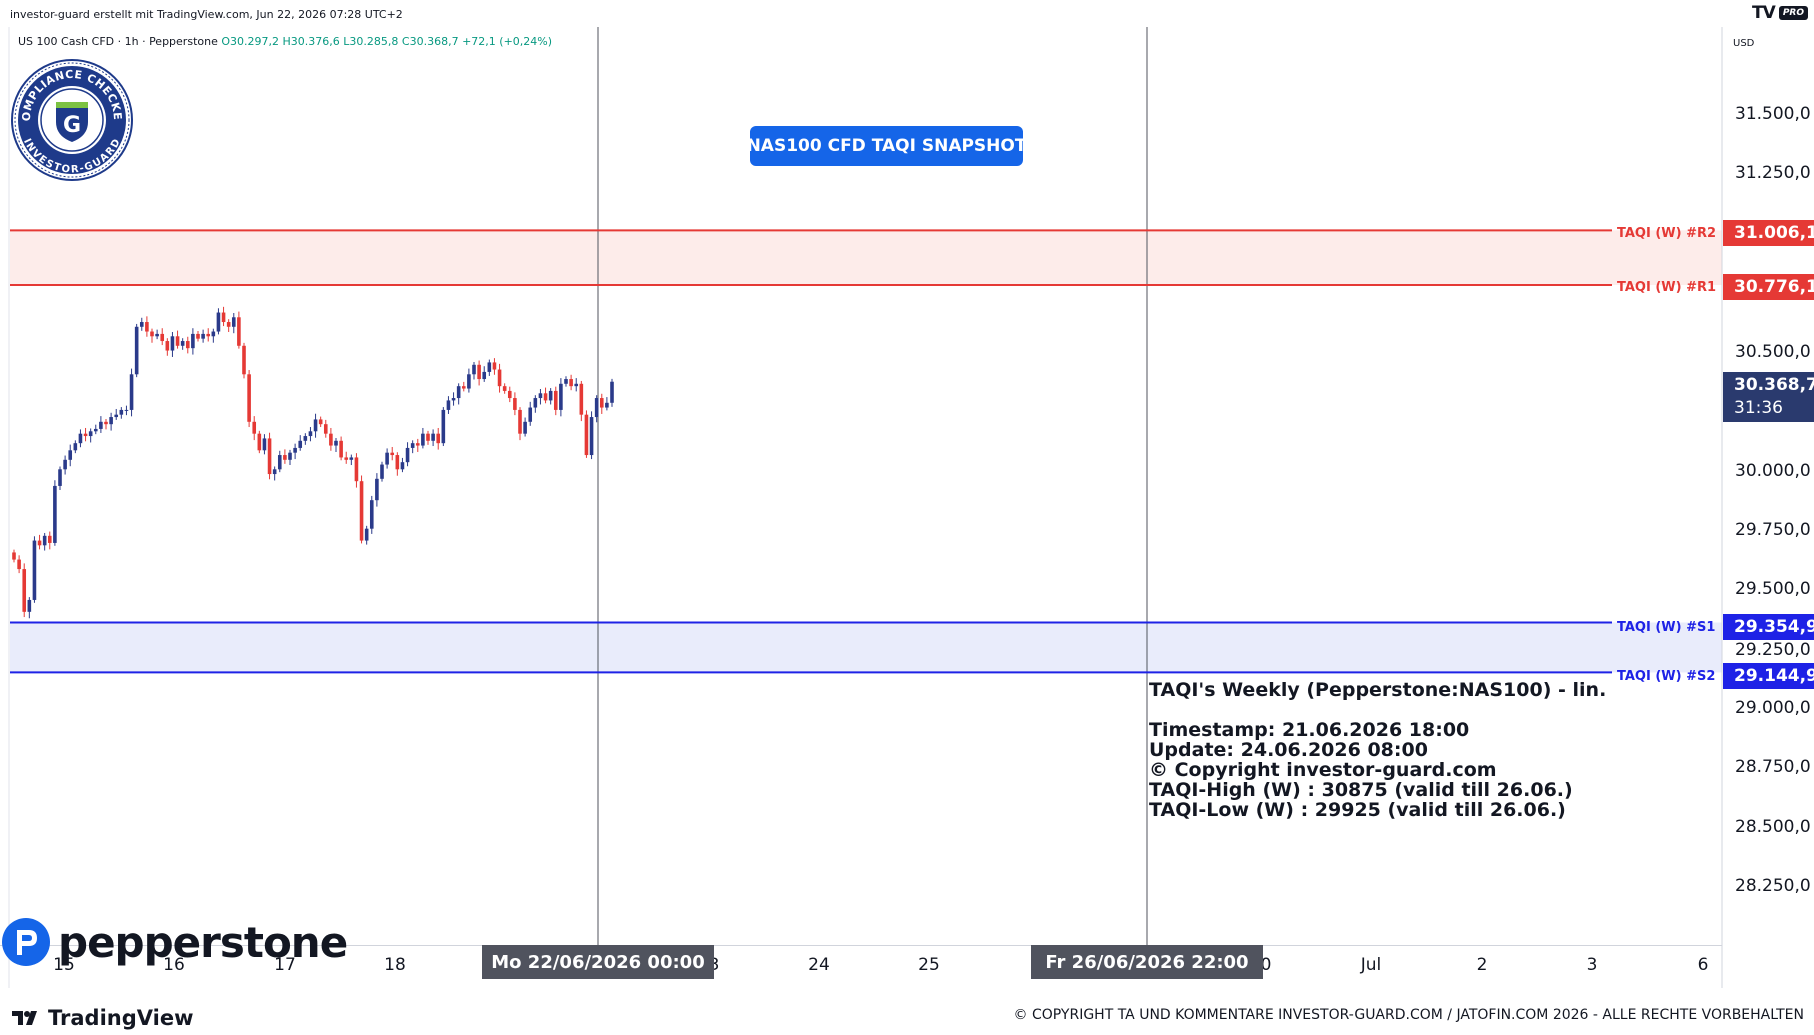 The height and width of the screenshot is (1035, 1814). Describe the element at coordinates (1768, 676) in the screenshot. I see `price-box-s2: 29.144,9` at that location.